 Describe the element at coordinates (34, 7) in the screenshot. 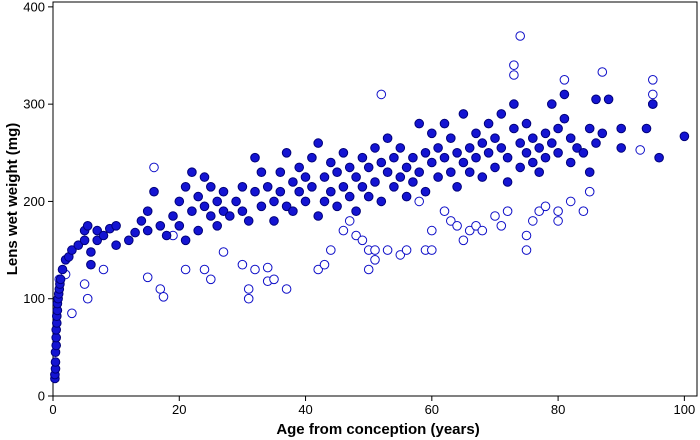

I see `y-tick-label: 400` at that location.